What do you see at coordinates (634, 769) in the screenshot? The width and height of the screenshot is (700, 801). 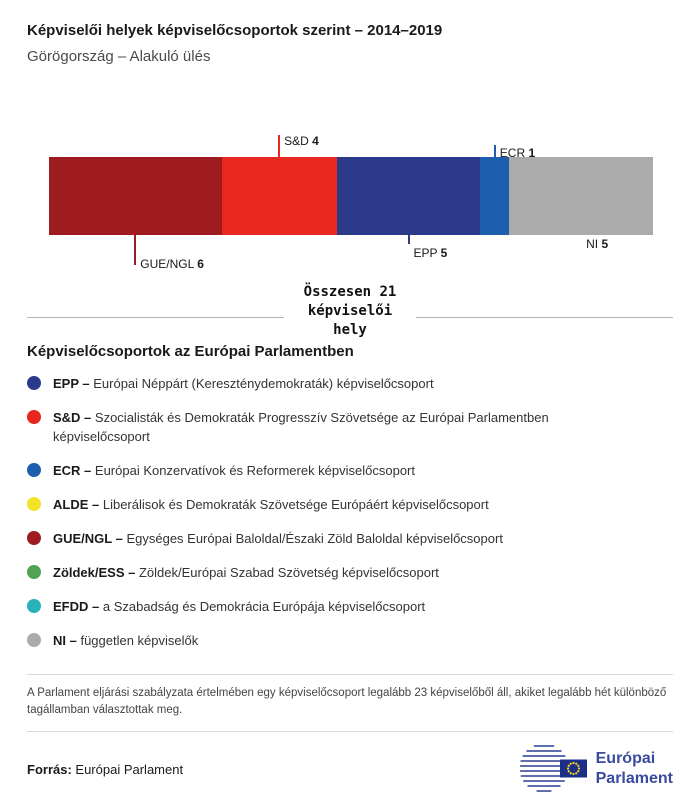 I see `ep-logo-wordmark: Európai Parlament` at bounding box center [634, 769].